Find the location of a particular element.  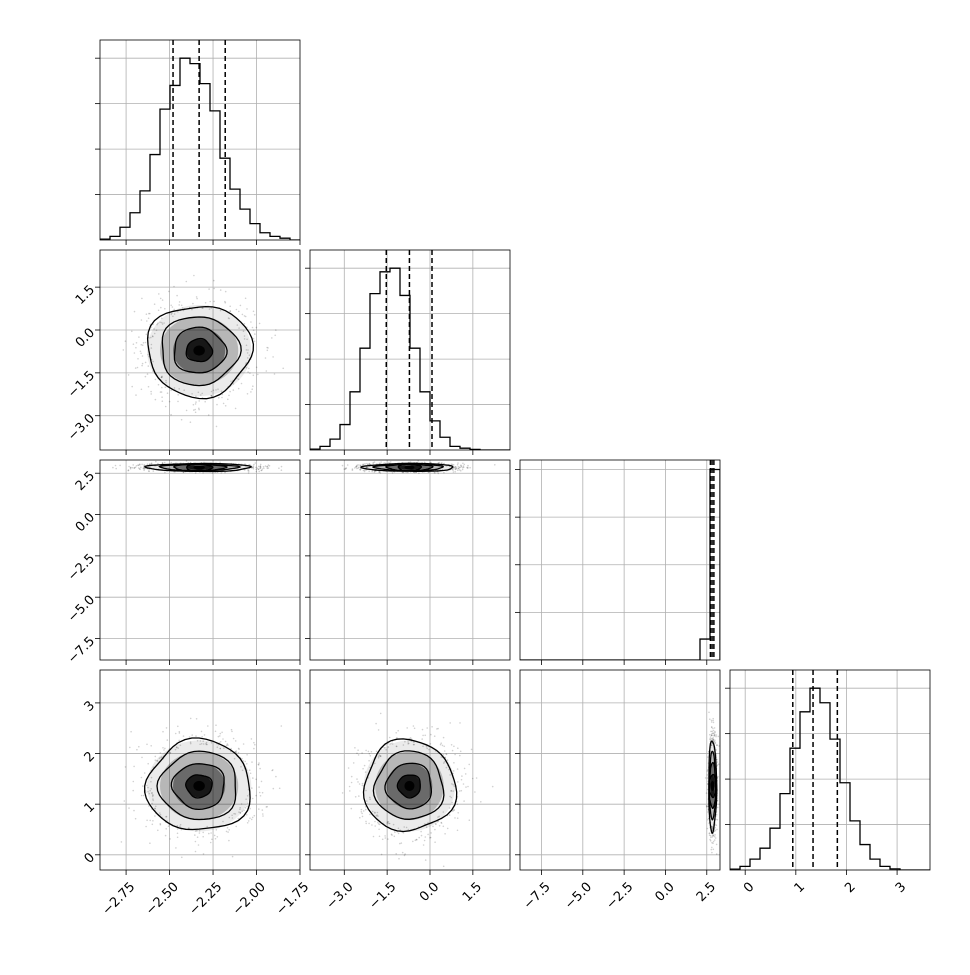

panel-border is located at coordinates (620, 560).